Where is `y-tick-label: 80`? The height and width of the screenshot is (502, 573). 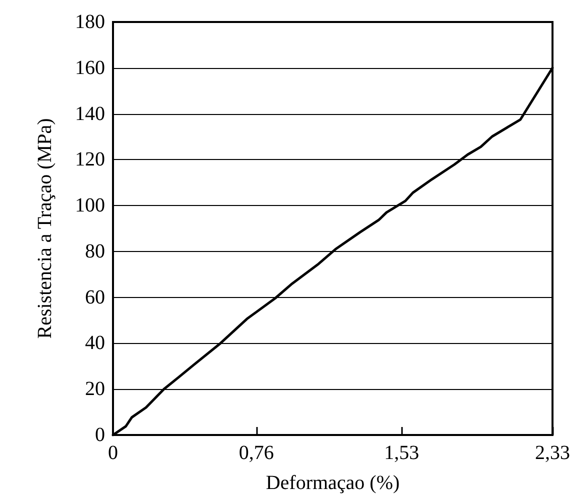
y-tick-label: 80 is located at coordinates (95, 251).